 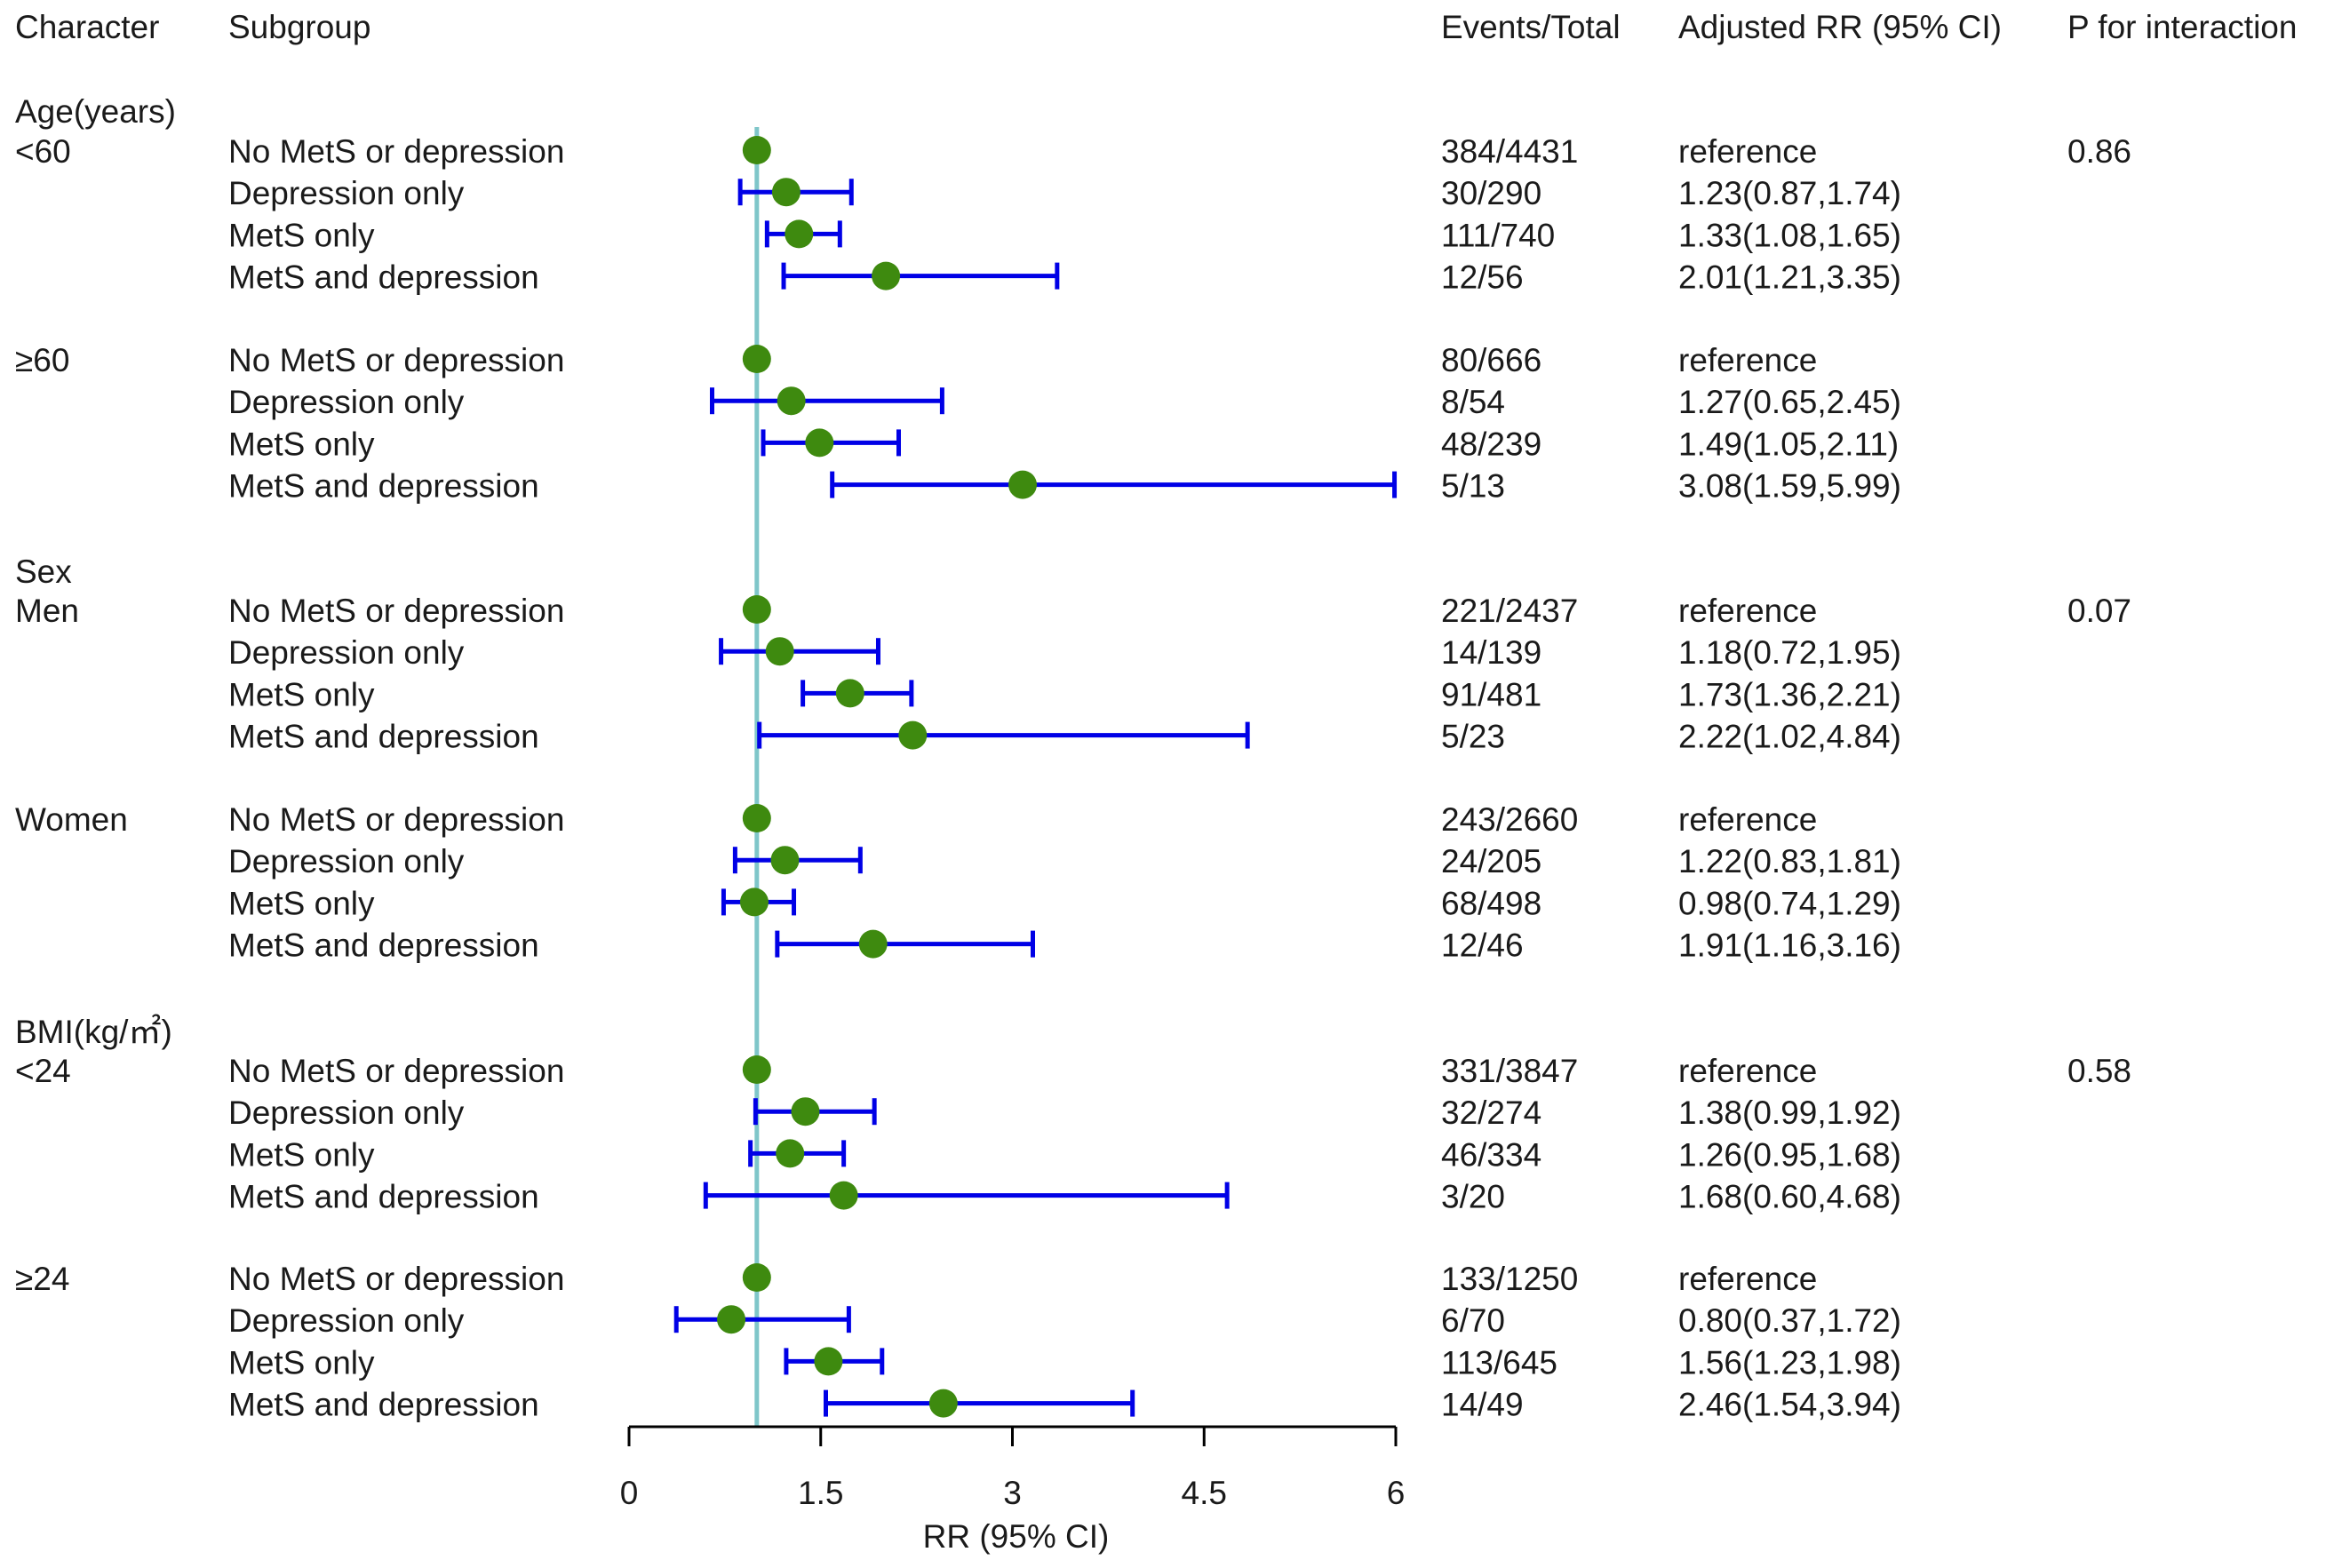 I want to click on row-adjusted-rr: 1.38(0.99,1.92), so click(x=1789, y=1112).